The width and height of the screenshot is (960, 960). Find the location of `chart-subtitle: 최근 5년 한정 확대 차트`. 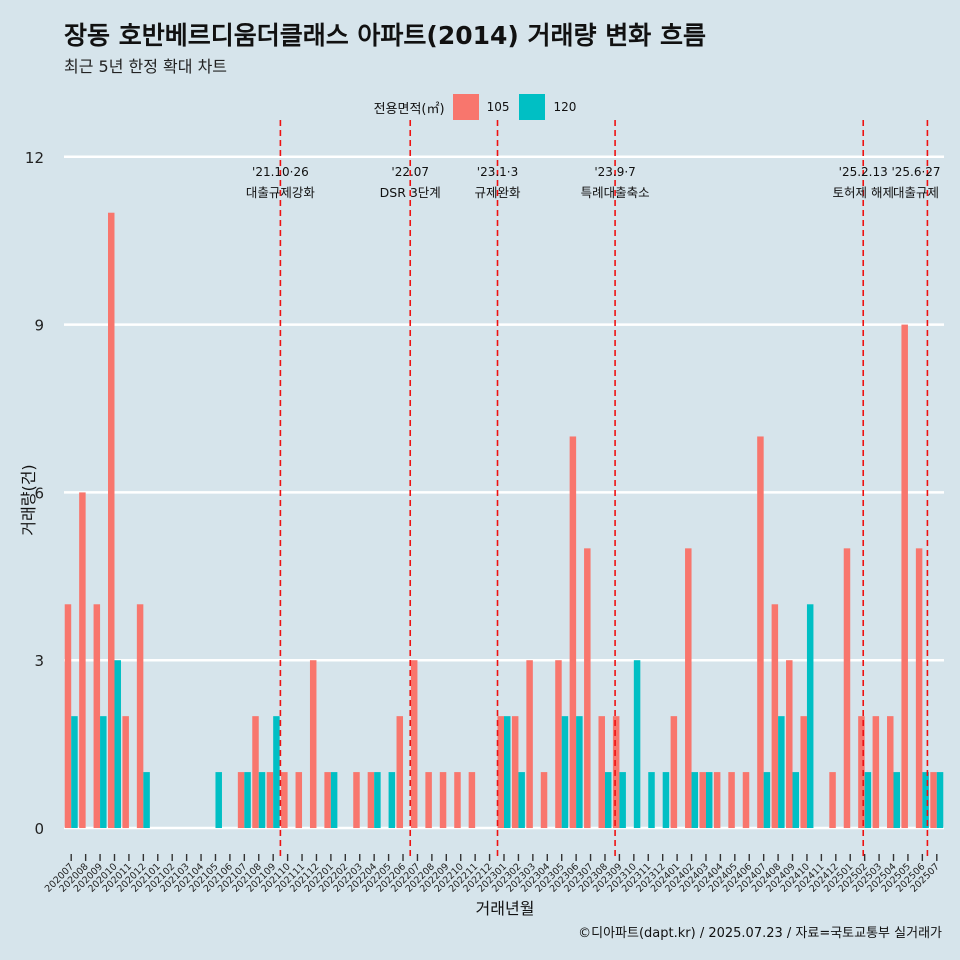

chart-subtitle: 최근 5년 한정 확대 차트 is located at coordinates (146, 66).